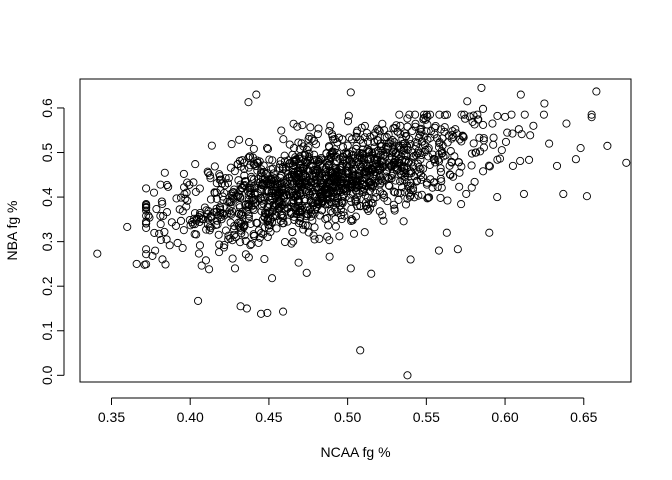 This screenshot has height=480, width=672. Describe the element at coordinates (583, 417) in the screenshot. I see `x-tick-label: 0.65` at that location.